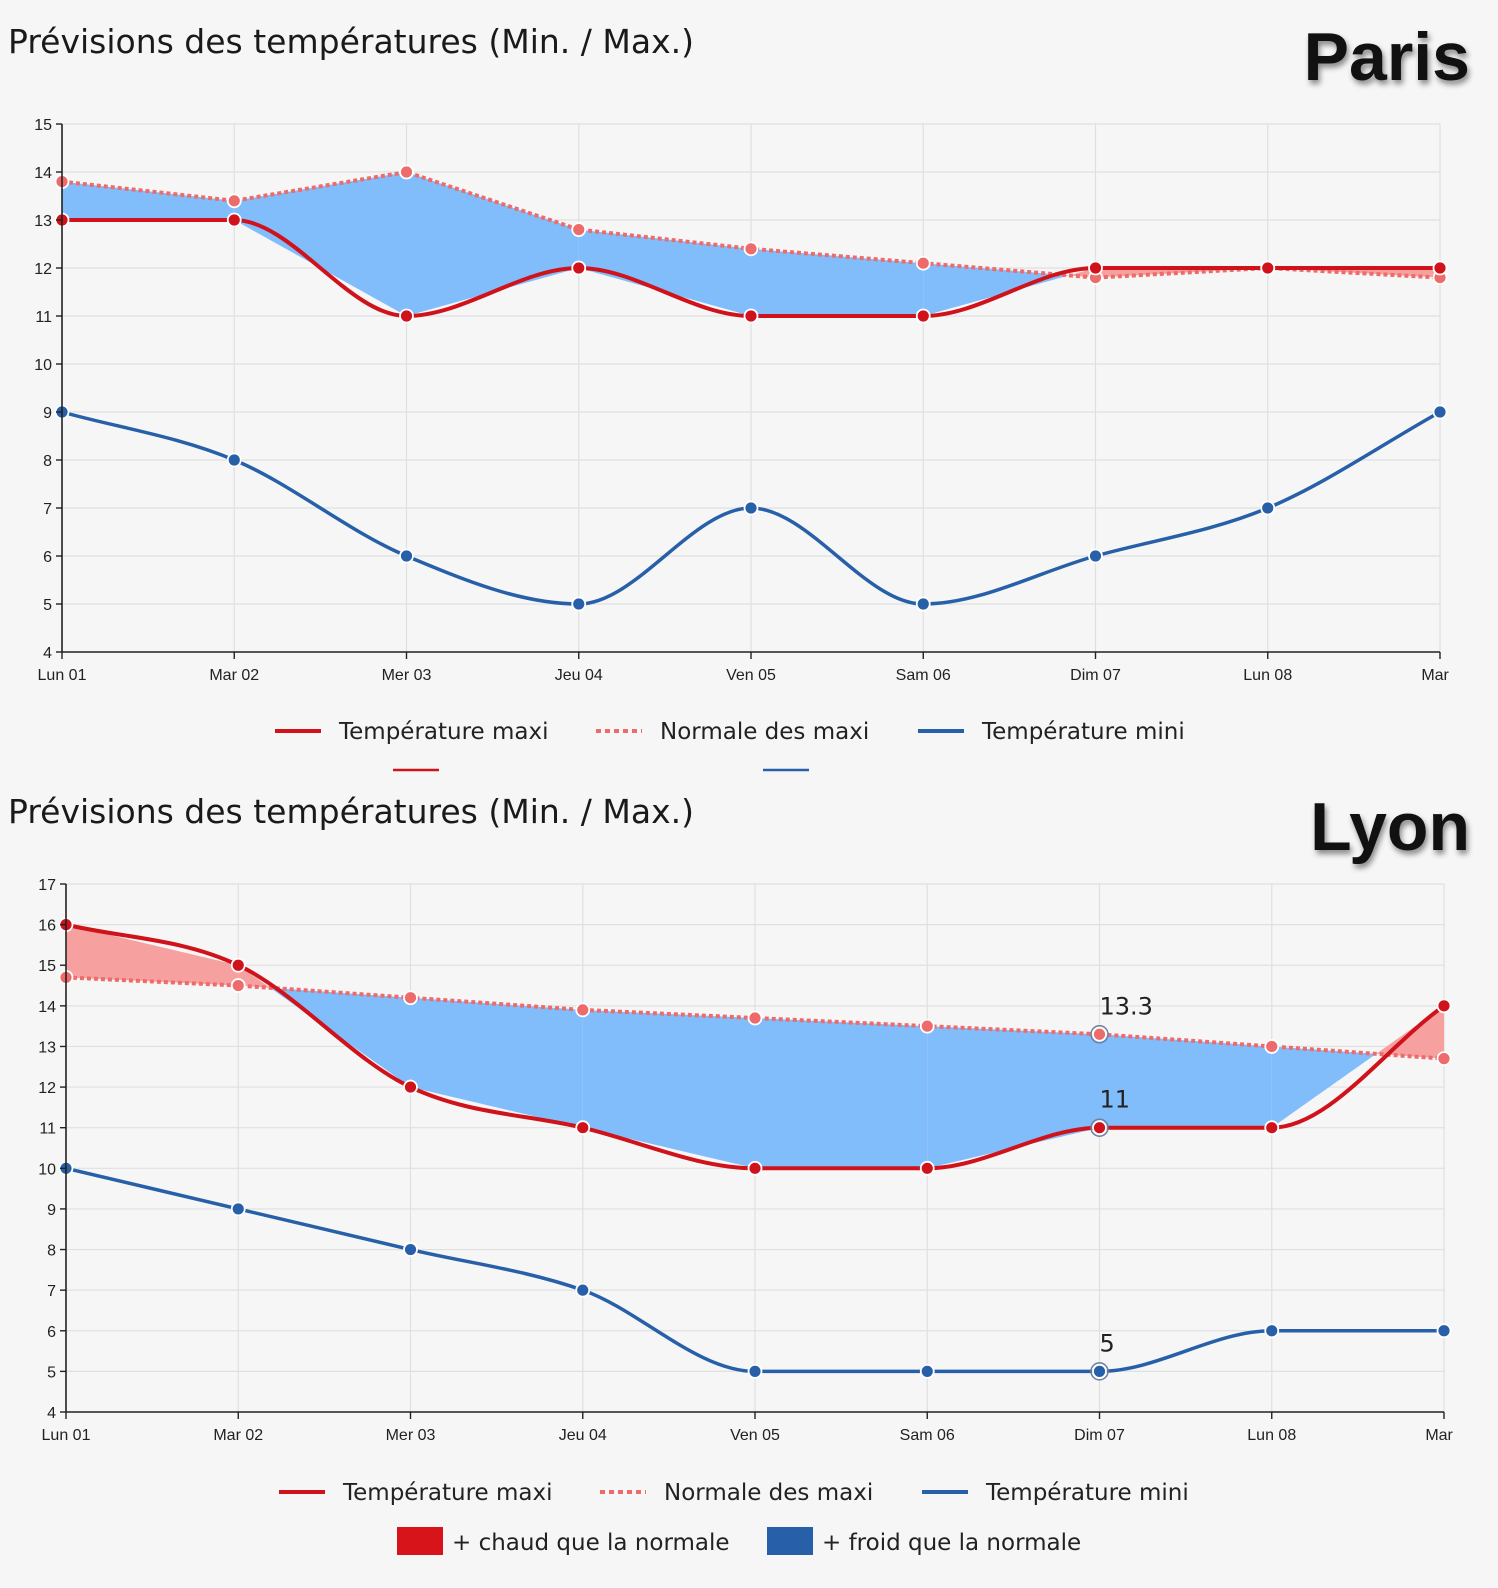  What do you see at coordinates (43, 173) in the screenshot?
I see `paris-y-tick-label-14: 14` at bounding box center [43, 173].